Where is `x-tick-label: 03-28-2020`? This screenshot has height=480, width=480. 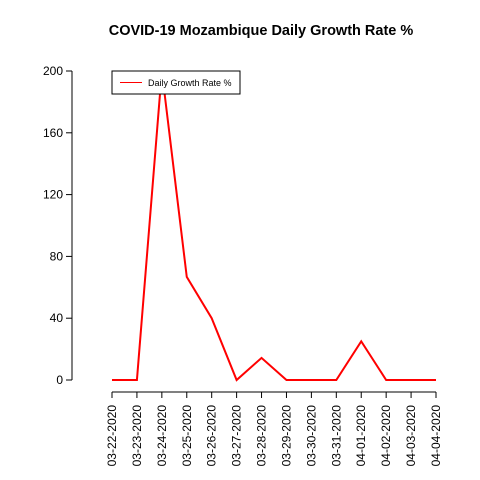 x-tick-label: 03-28-2020 is located at coordinates (262, 436).